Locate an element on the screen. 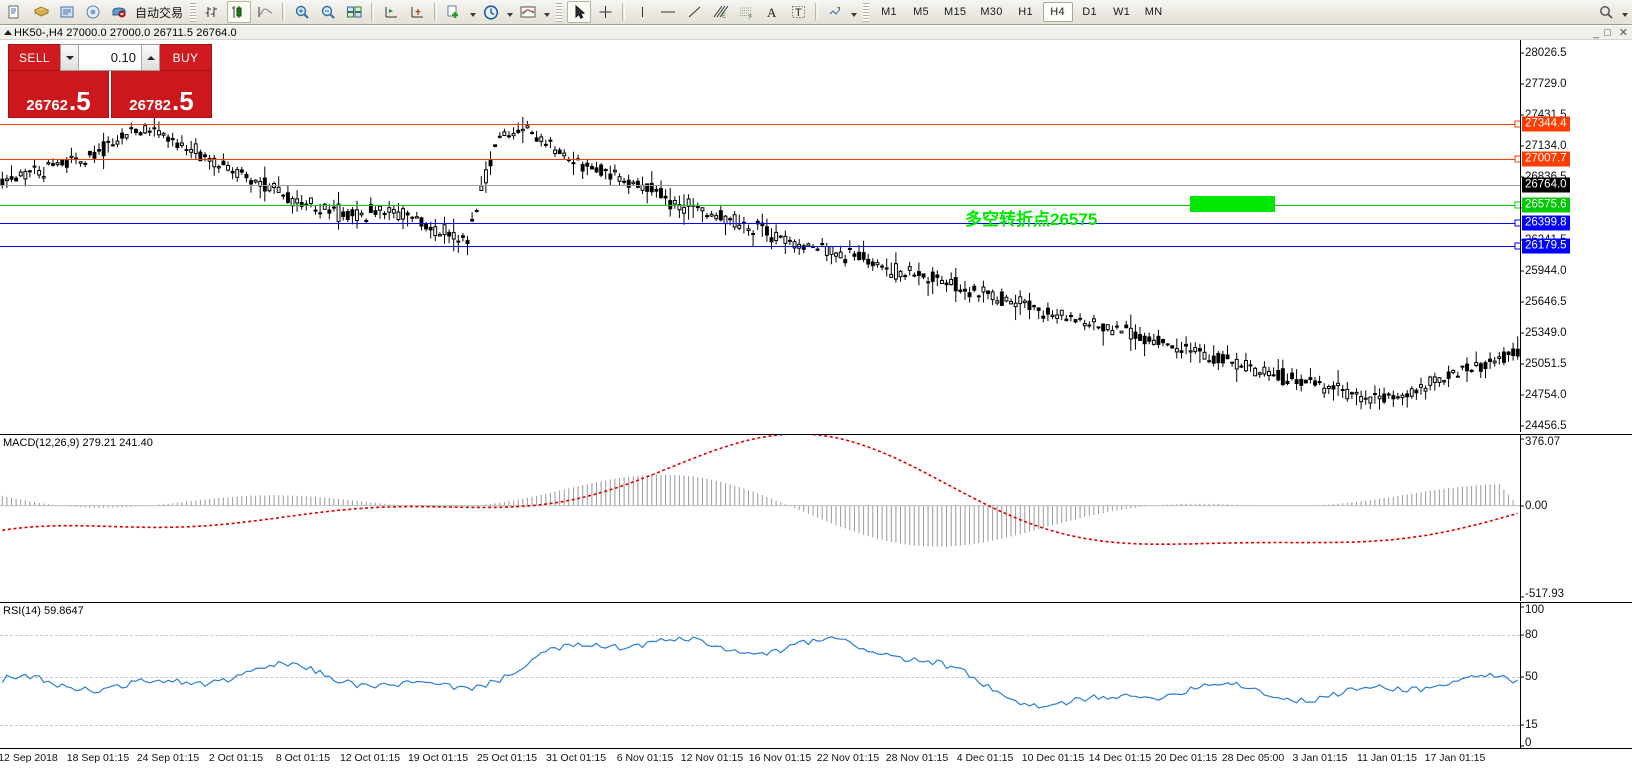 The height and width of the screenshot is (769, 1632). volume-stepper: 0.10 is located at coordinates (110, 57).